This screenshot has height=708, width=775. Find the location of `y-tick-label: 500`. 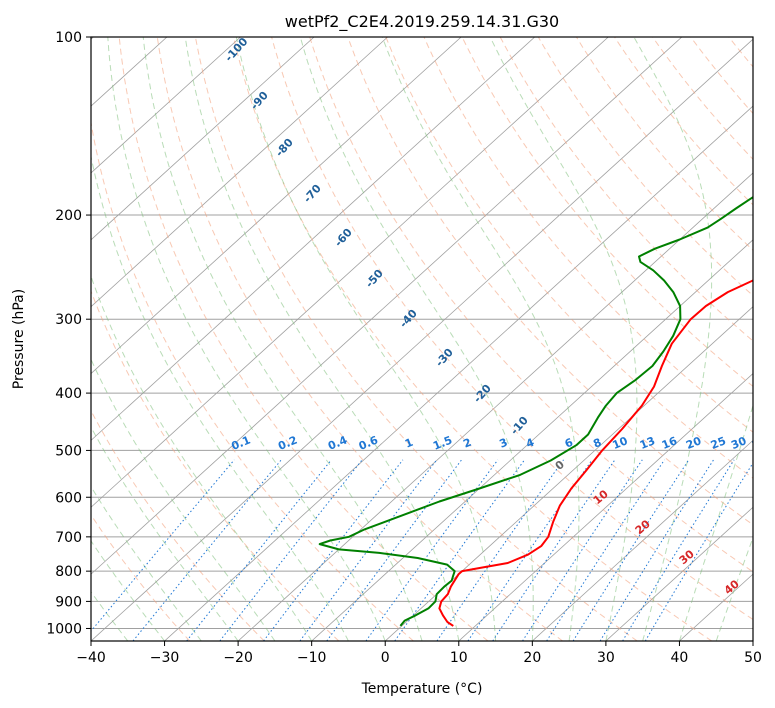

y-tick-label: 500 is located at coordinates (68, 451).